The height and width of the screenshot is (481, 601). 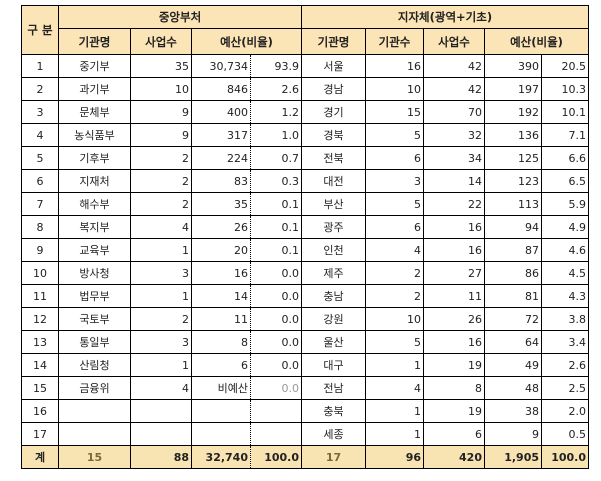 What do you see at coordinates (40, 158) in the screenshot?
I see `cell-no: 5` at bounding box center [40, 158].